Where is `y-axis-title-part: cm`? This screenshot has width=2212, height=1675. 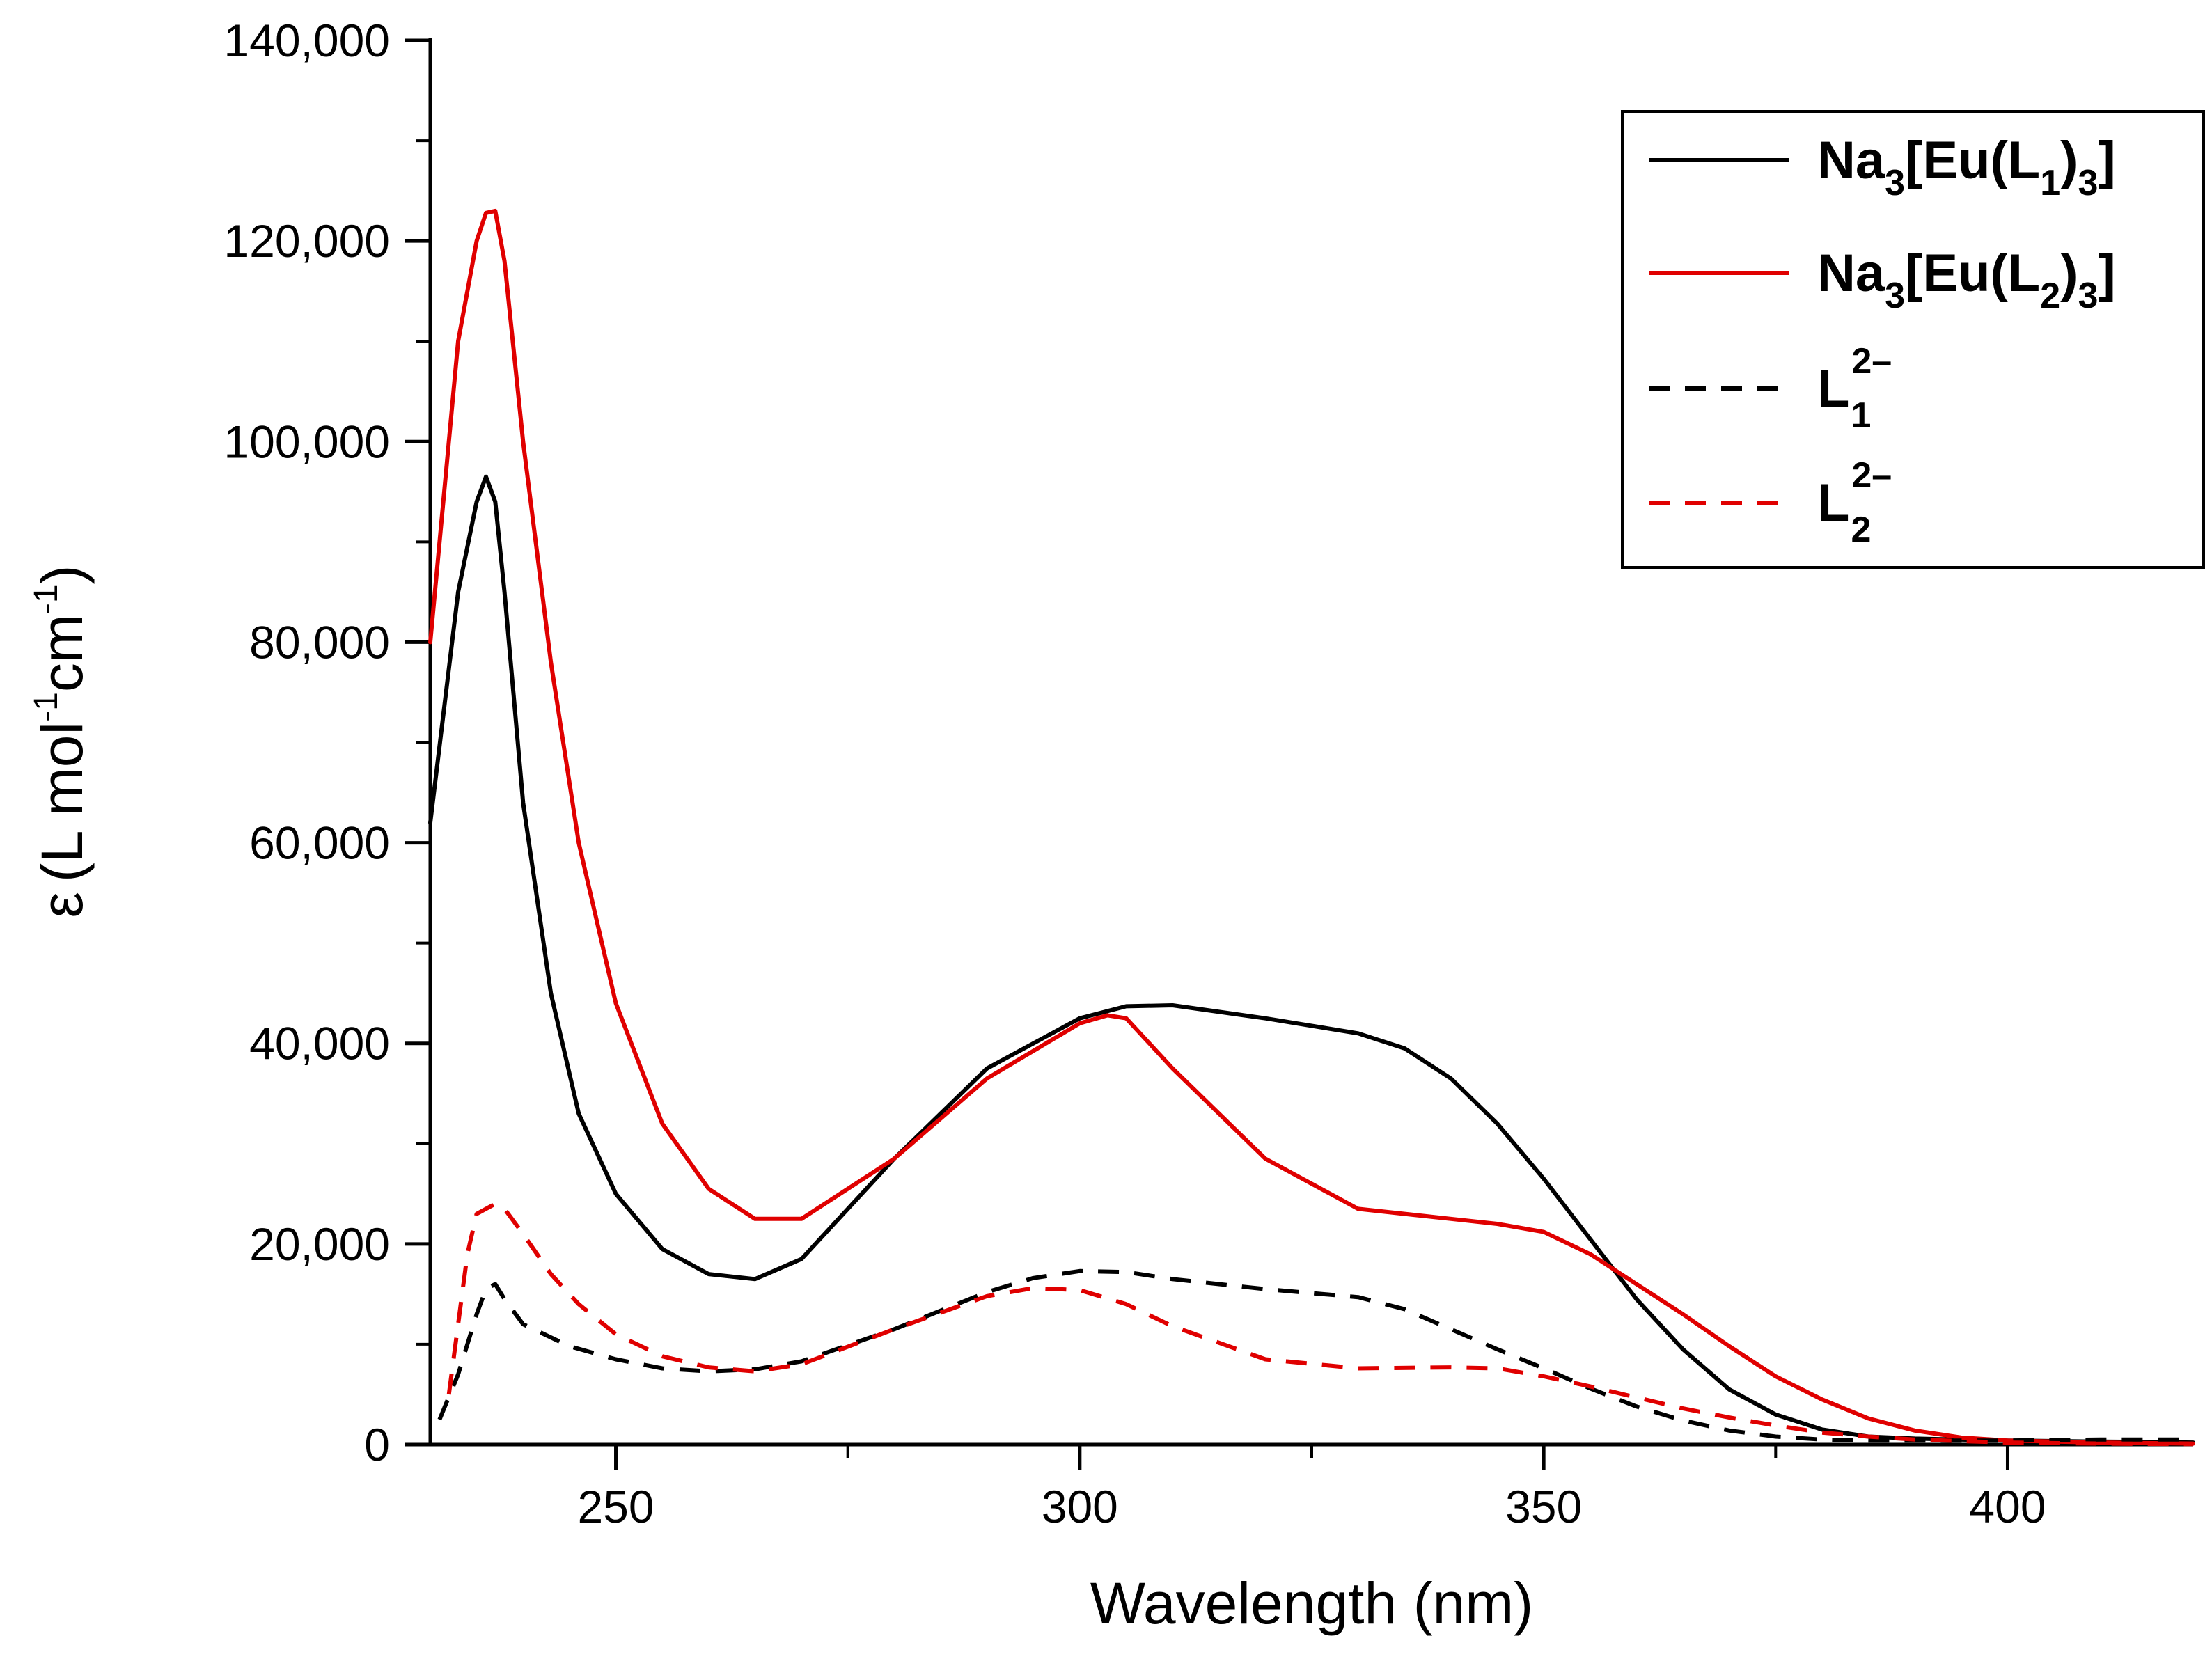
y-axis-title-part: cm is located at coordinates (62, 653).